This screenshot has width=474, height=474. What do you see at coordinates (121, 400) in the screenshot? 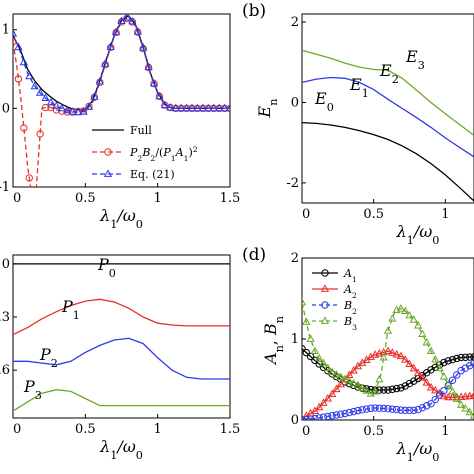
I see `series-line-p3` at bounding box center [121, 400].